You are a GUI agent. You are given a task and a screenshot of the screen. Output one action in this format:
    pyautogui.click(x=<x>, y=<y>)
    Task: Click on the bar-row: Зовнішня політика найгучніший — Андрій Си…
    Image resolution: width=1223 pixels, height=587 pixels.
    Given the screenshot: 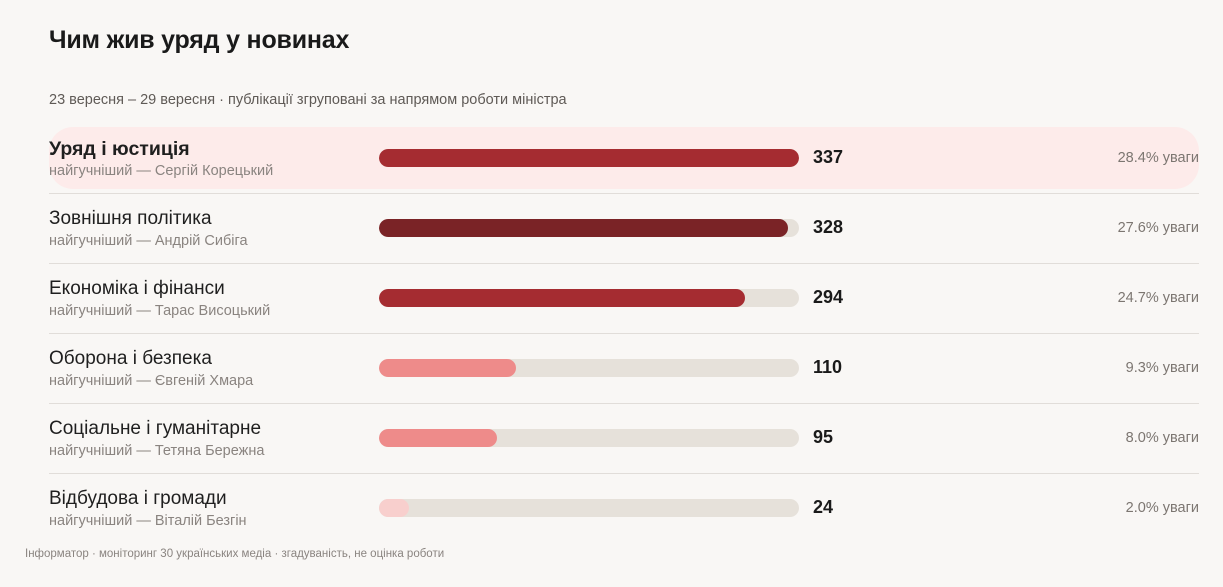 What is the action you would take?
    pyautogui.click(x=624, y=229)
    